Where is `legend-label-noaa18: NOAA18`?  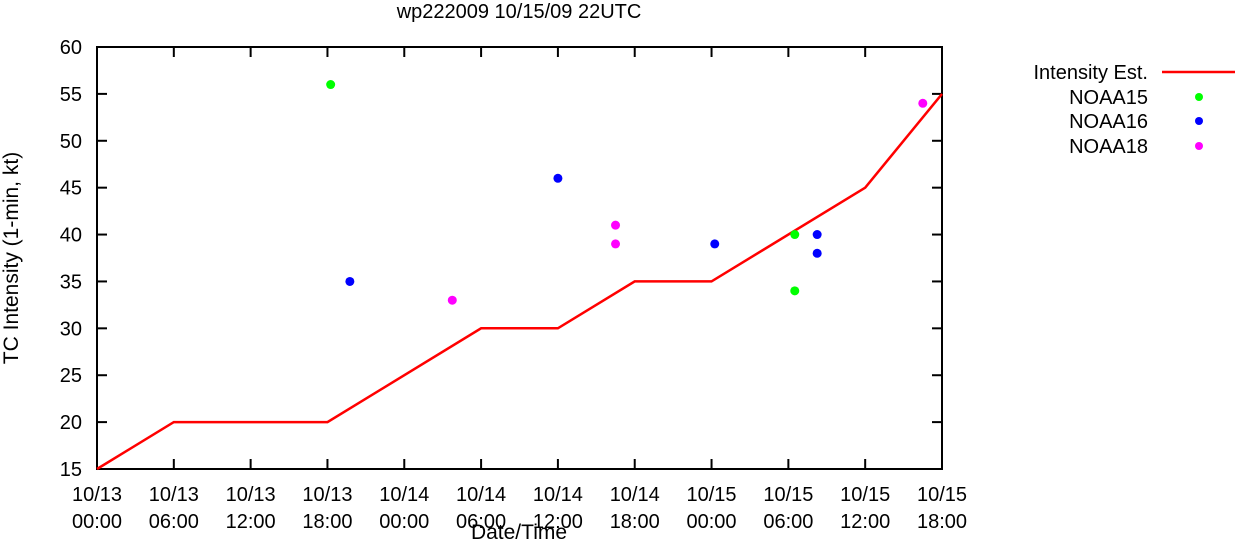
legend-label-noaa18: NOAA18 is located at coordinates (1108, 147).